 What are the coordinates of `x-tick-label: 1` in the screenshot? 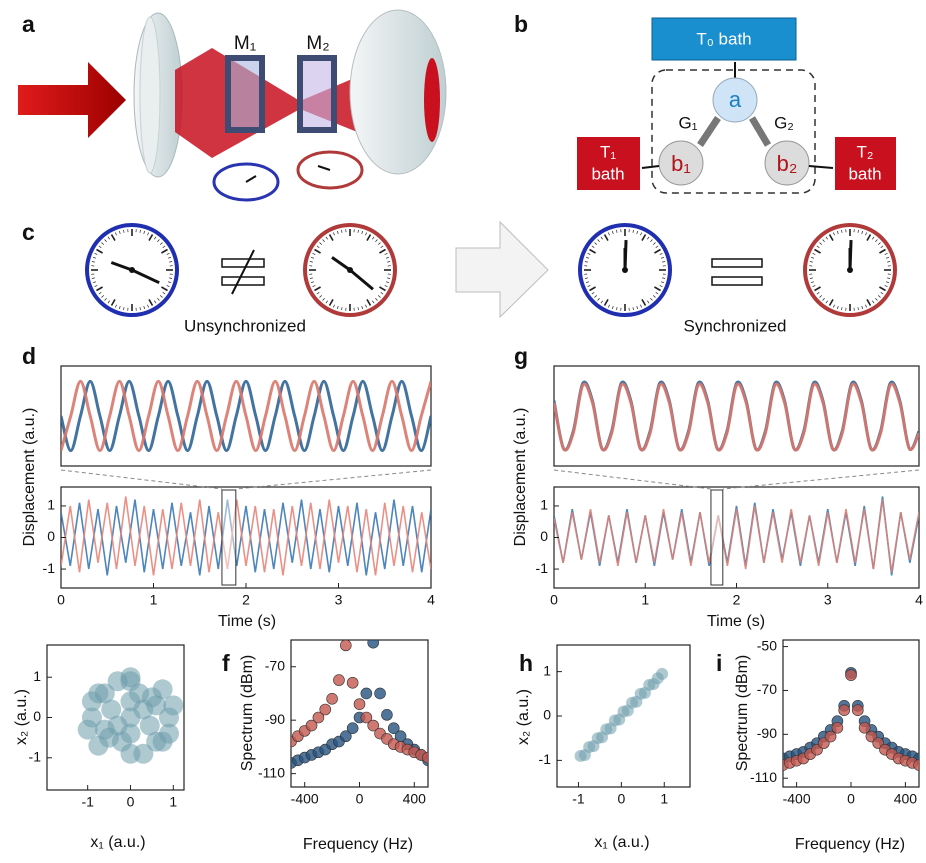 It's located at (664, 799).